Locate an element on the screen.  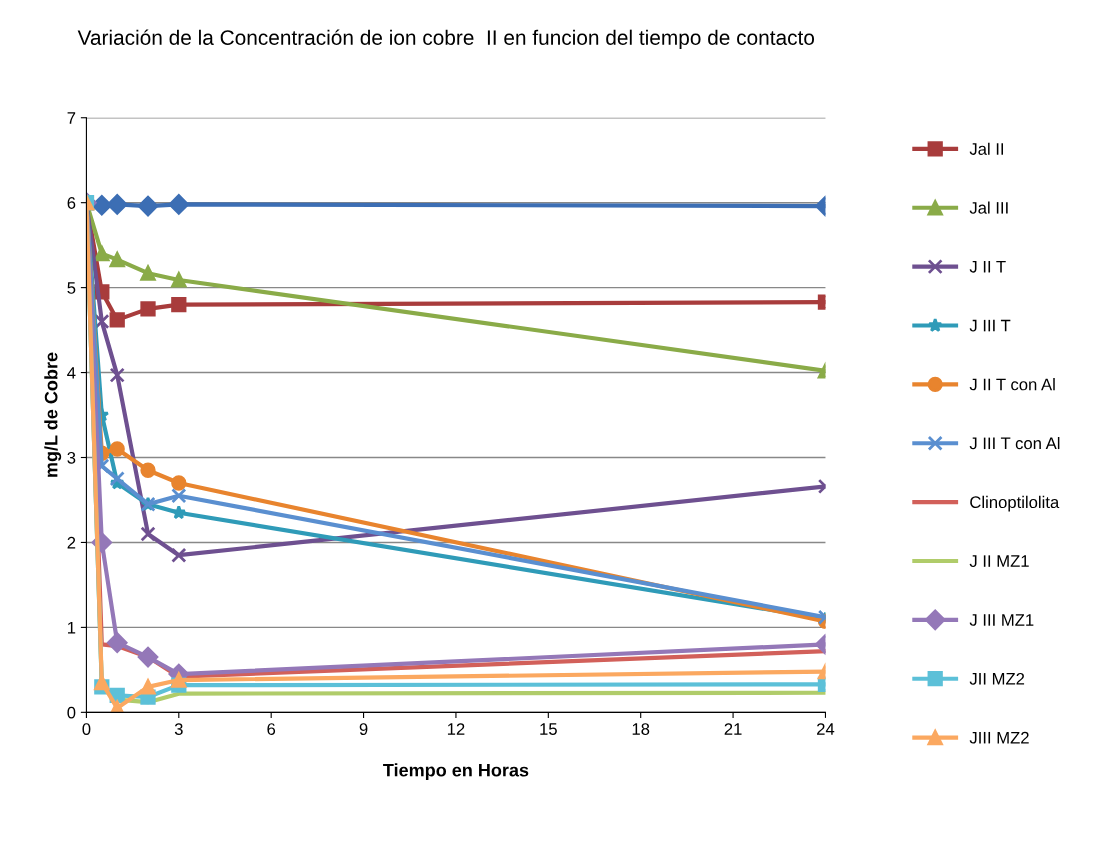
legend-label: J III MZ1 is located at coordinates (1001, 620).